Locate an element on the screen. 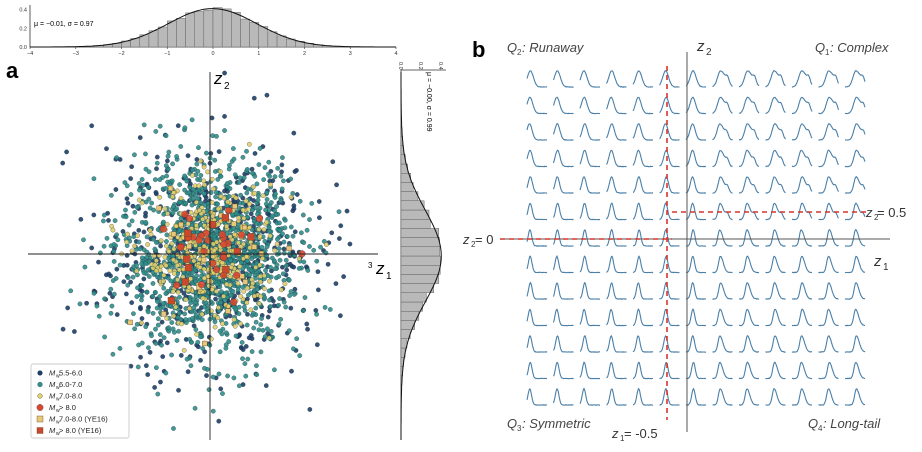 Image resolution: width=922 pixels, height=452 pixels. scatter-z1-letter: z is located at coordinates (380, 268).